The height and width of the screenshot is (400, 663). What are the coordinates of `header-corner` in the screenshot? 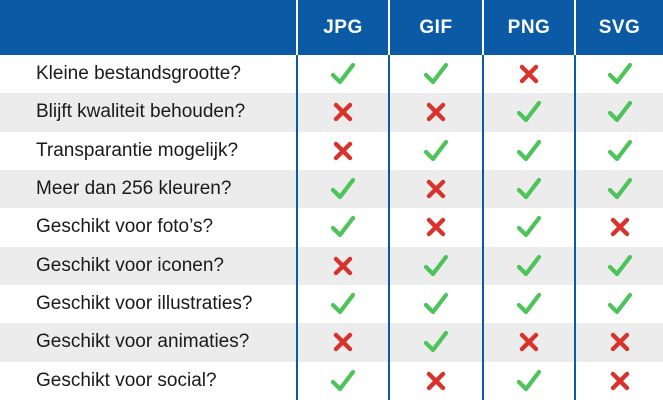 It's located at (148, 27).